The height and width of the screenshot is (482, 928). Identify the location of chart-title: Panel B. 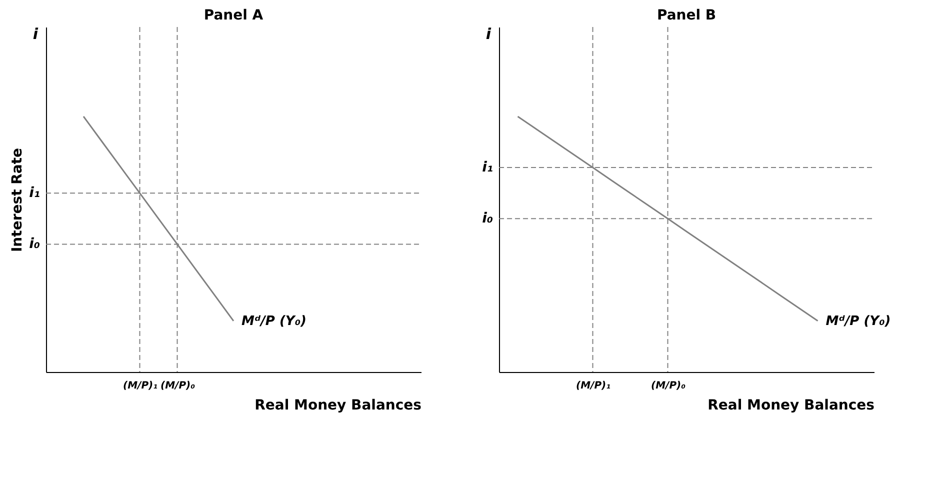
(686, 16).